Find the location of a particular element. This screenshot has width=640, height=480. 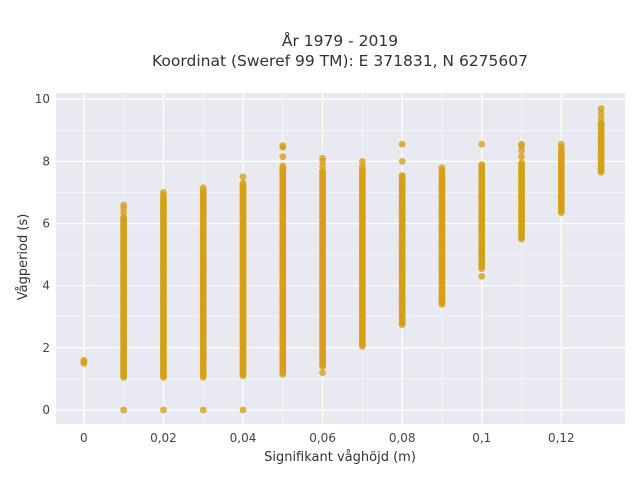

y-tick-label: 2 is located at coordinates (46, 348).